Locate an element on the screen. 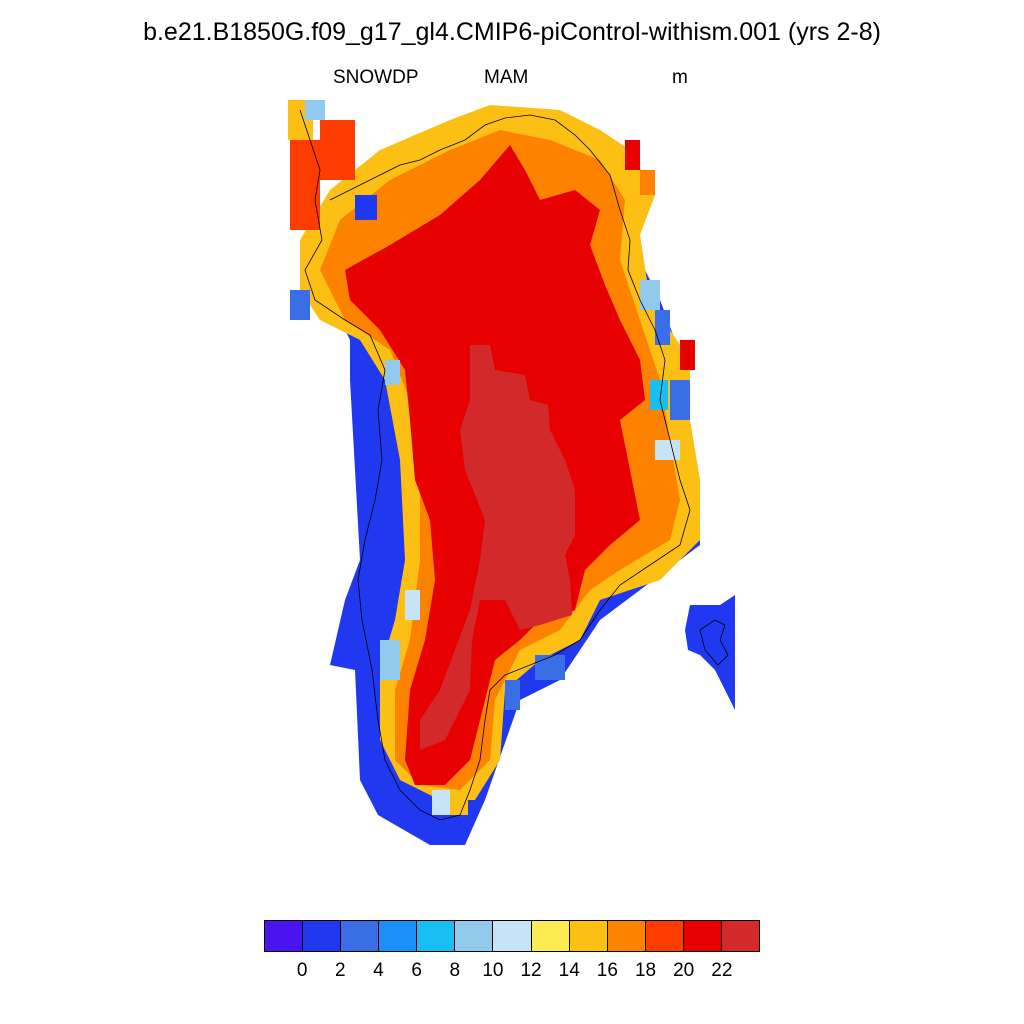 The width and height of the screenshot is (1024, 1024). colorbar-tick-label: 16 is located at coordinates (607, 970).